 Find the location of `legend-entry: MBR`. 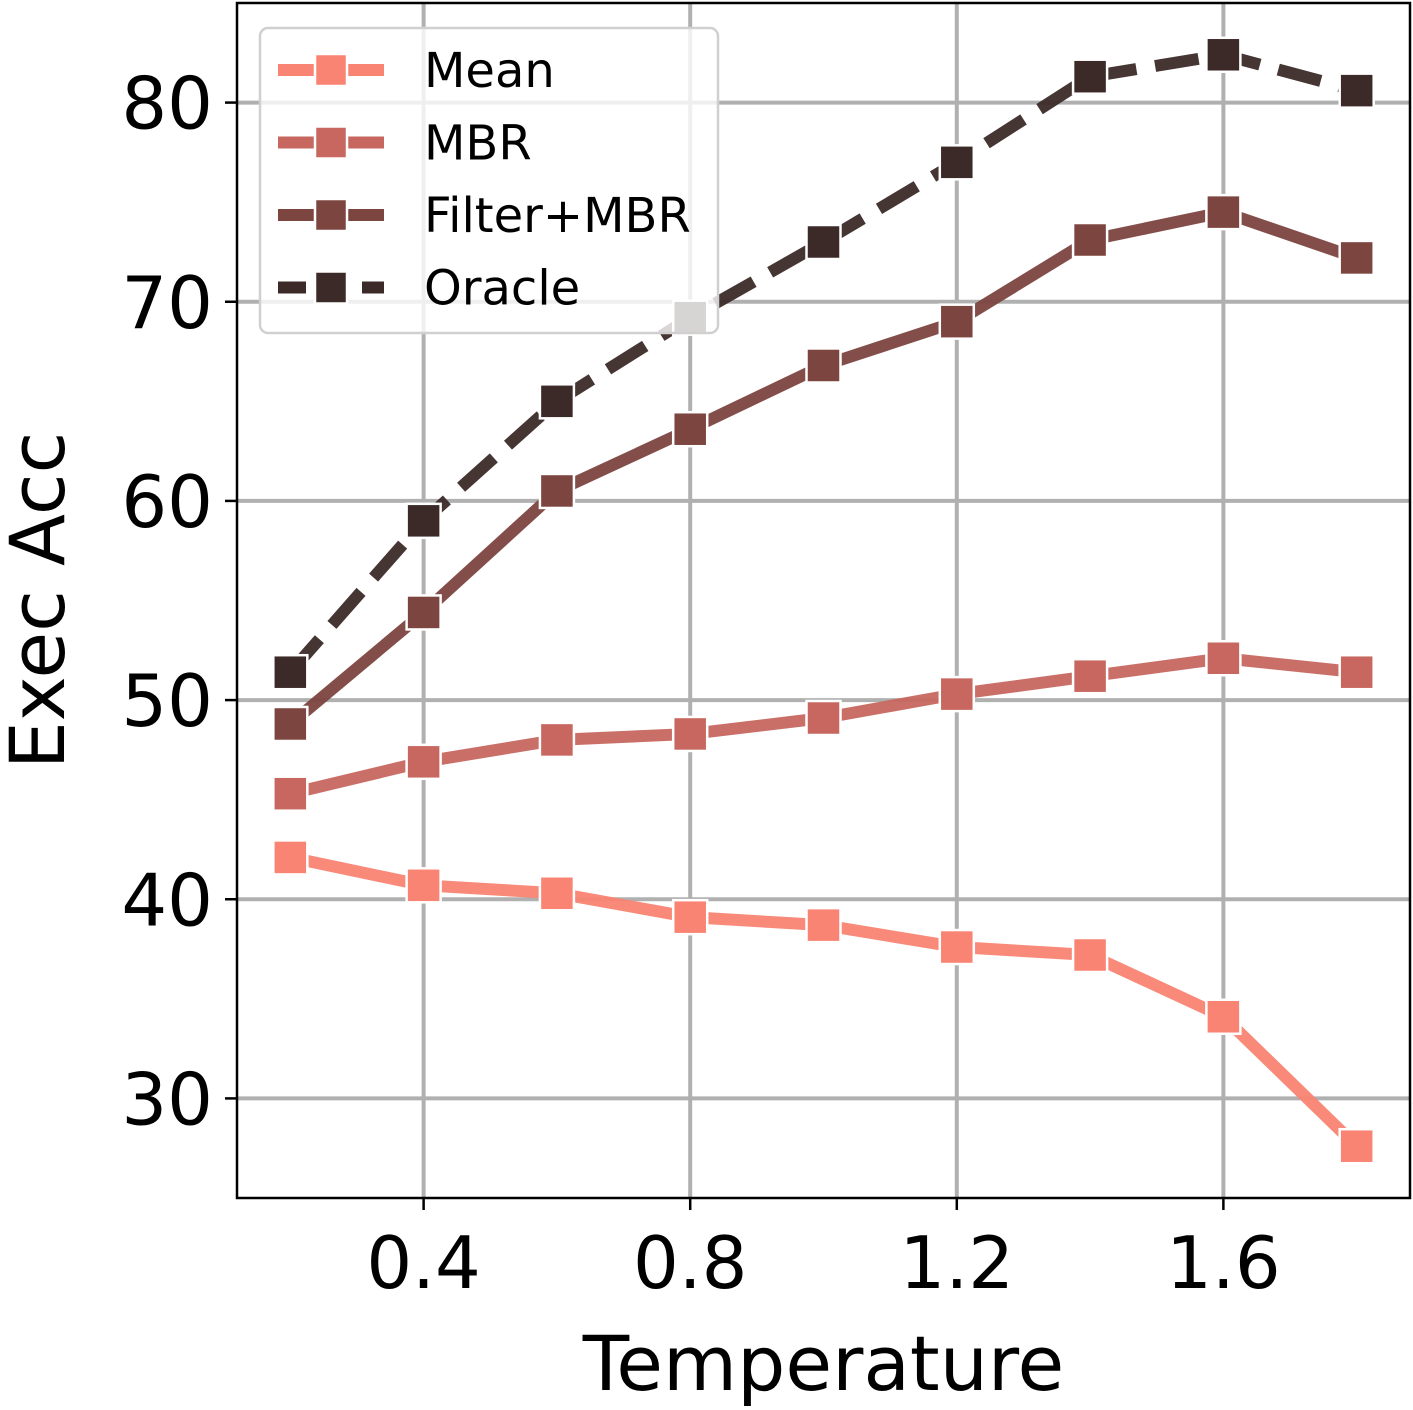

legend-entry: MBR is located at coordinates (405, 144).